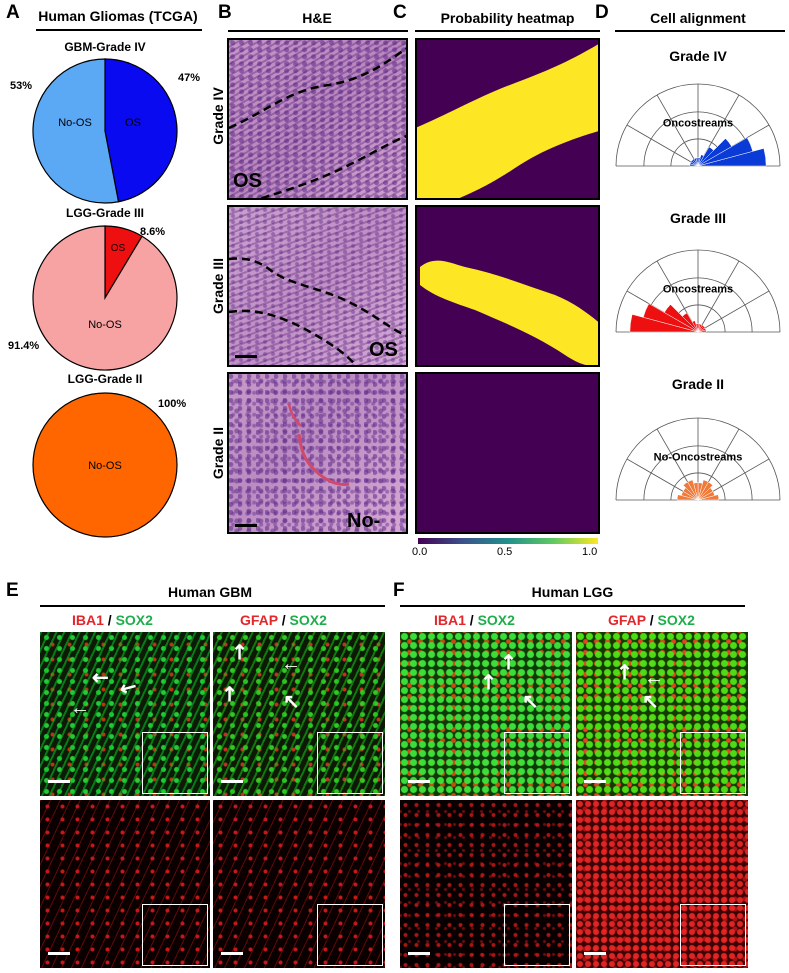 The width and height of the screenshot is (789, 973). What do you see at coordinates (317, 453) in the screenshot?
I see `he-image-grade2: No-OS` at bounding box center [317, 453].